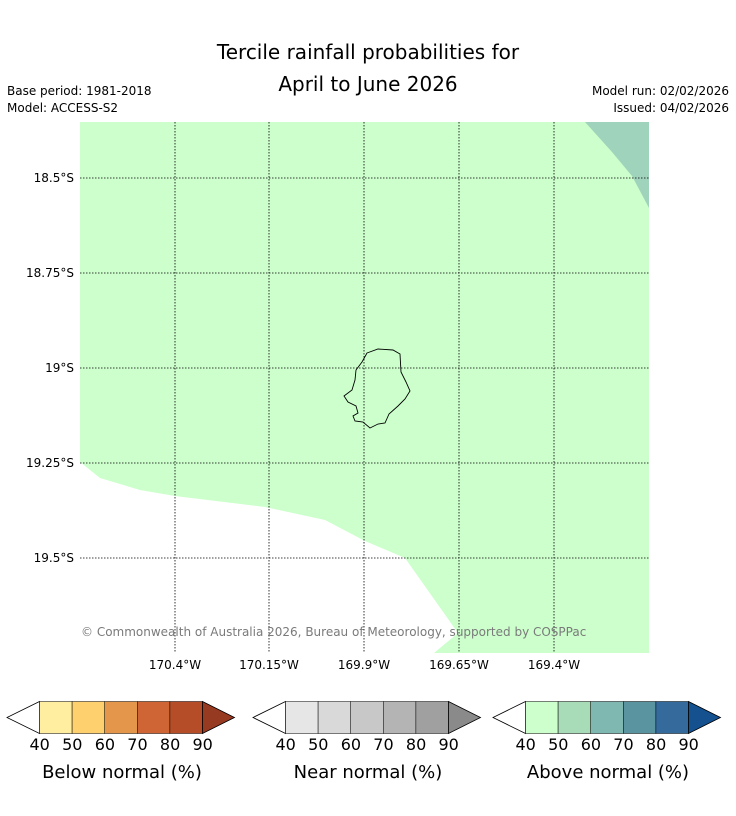  Describe the element at coordinates (269, 717) in the screenshot. I see `near-normal-colorbar-under-arrow` at that location.